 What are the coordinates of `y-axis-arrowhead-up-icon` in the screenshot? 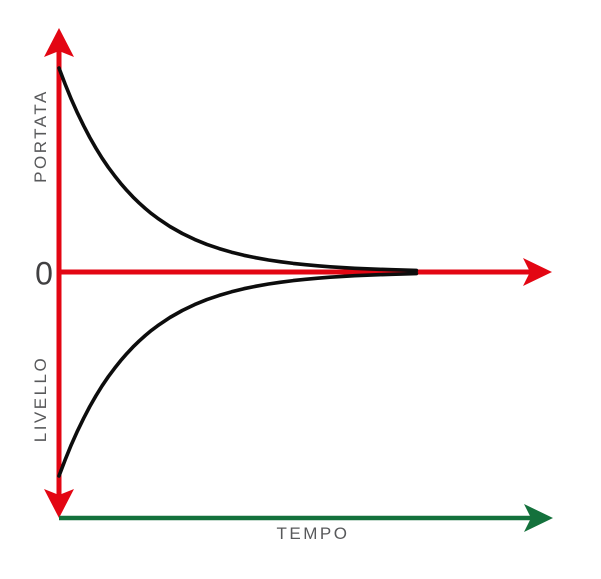 It's located at (59, 42).